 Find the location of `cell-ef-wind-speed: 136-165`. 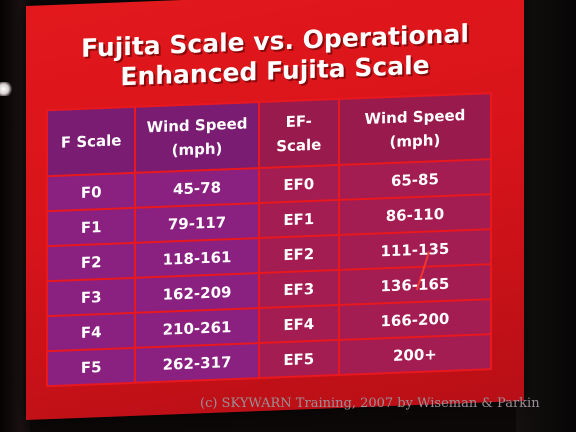

cell-ef-wind-speed: 136-165 is located at coordinates (414, 284).